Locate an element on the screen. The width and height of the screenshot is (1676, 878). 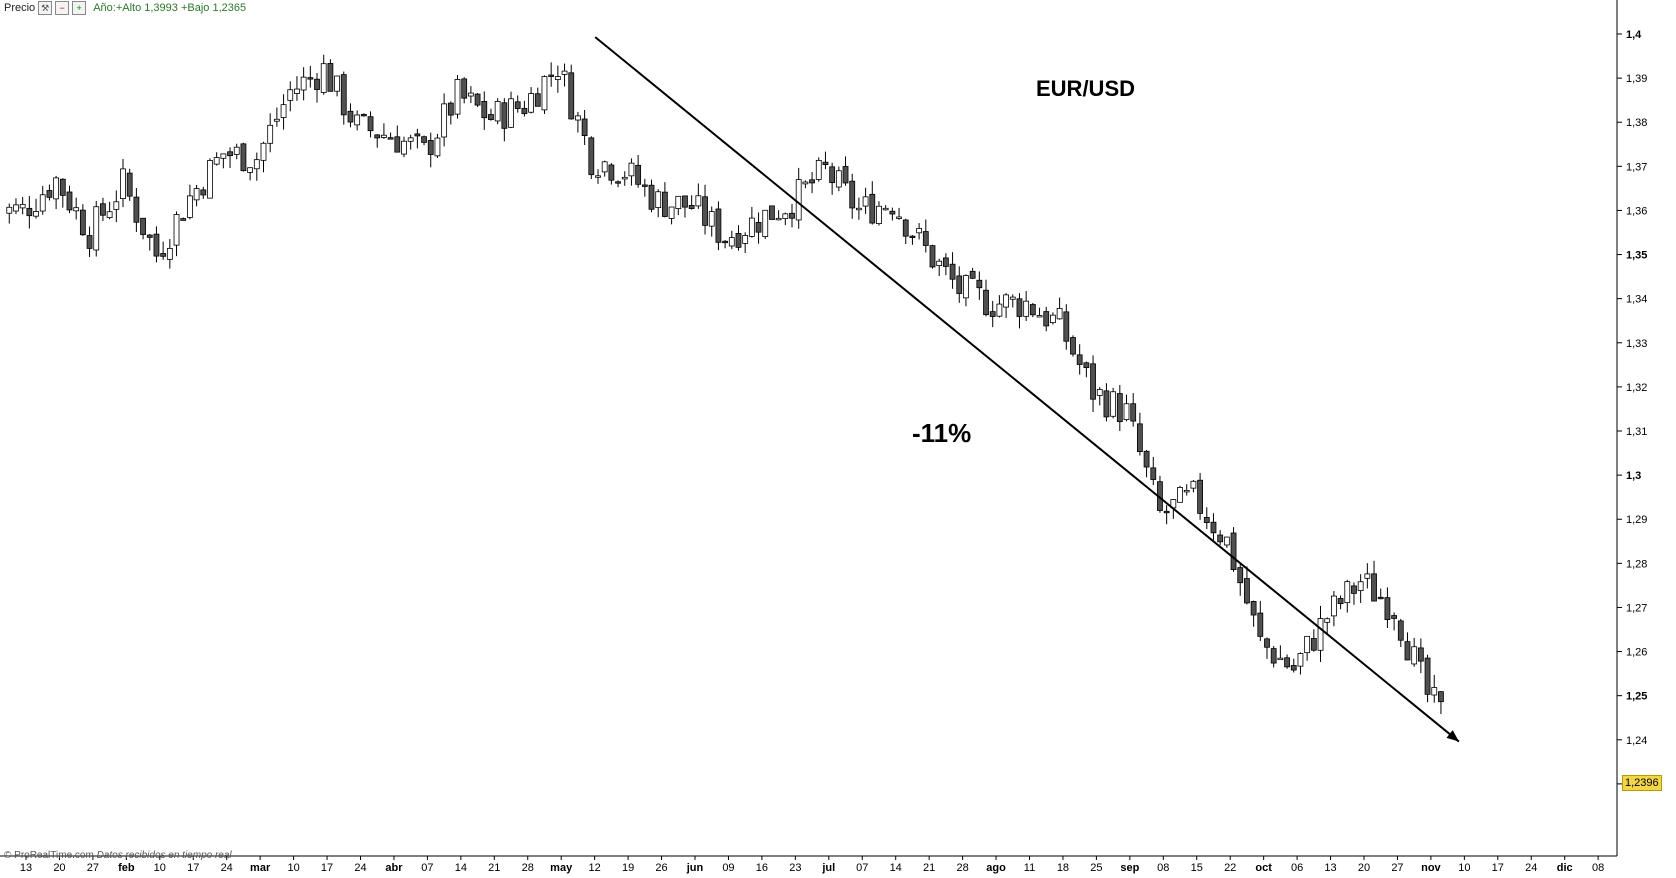
x-tick-label: nov is located at coordinates (1431, 868).